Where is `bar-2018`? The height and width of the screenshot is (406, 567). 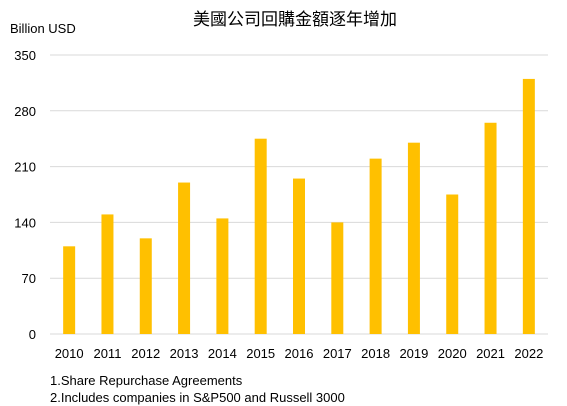 bar-2018 is located at coordinates (375, 246).